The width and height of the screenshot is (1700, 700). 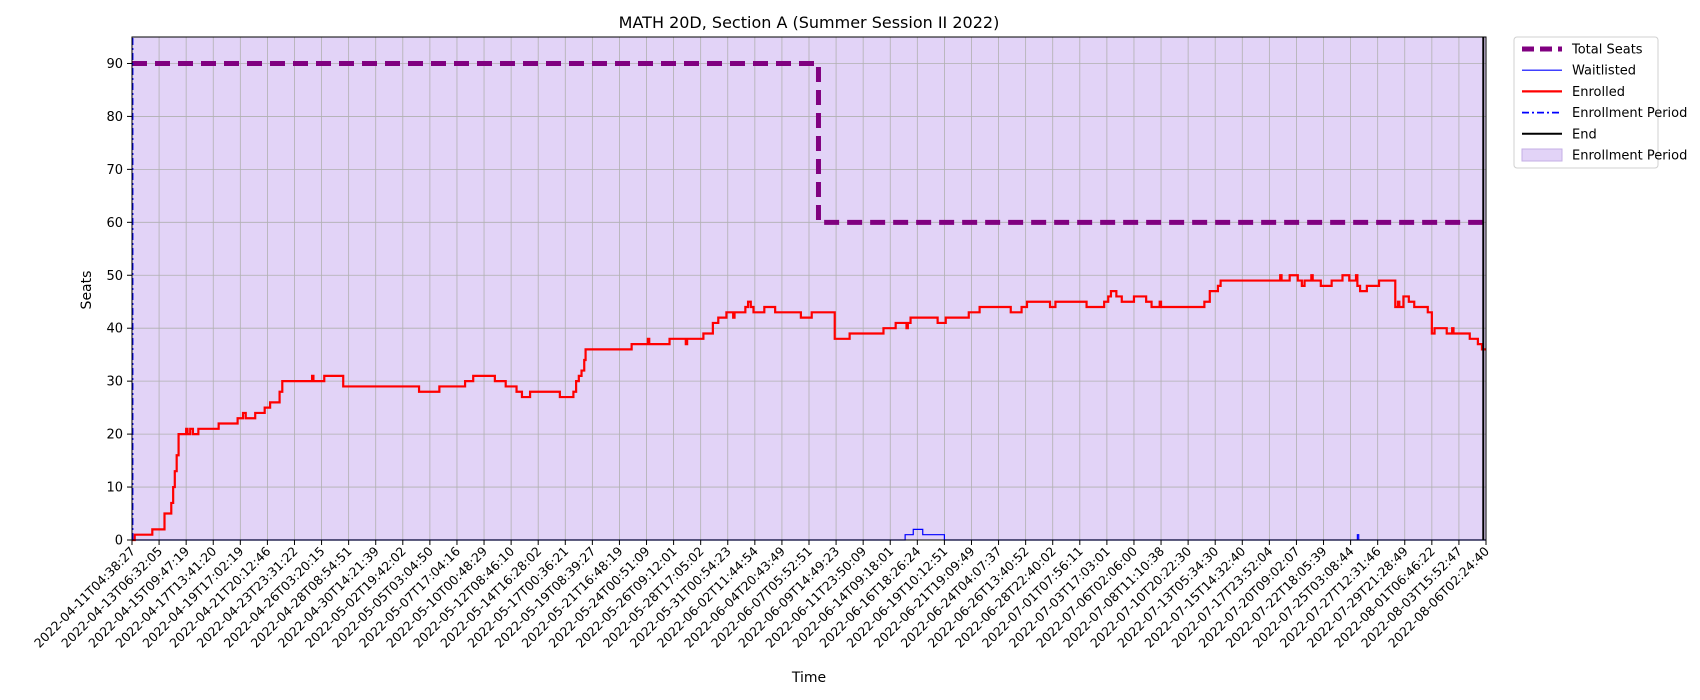 What do you see at coordinates (119, 541) in the screenshot?
I see `y-tick-label: 0` at bounding box center [119, 541].